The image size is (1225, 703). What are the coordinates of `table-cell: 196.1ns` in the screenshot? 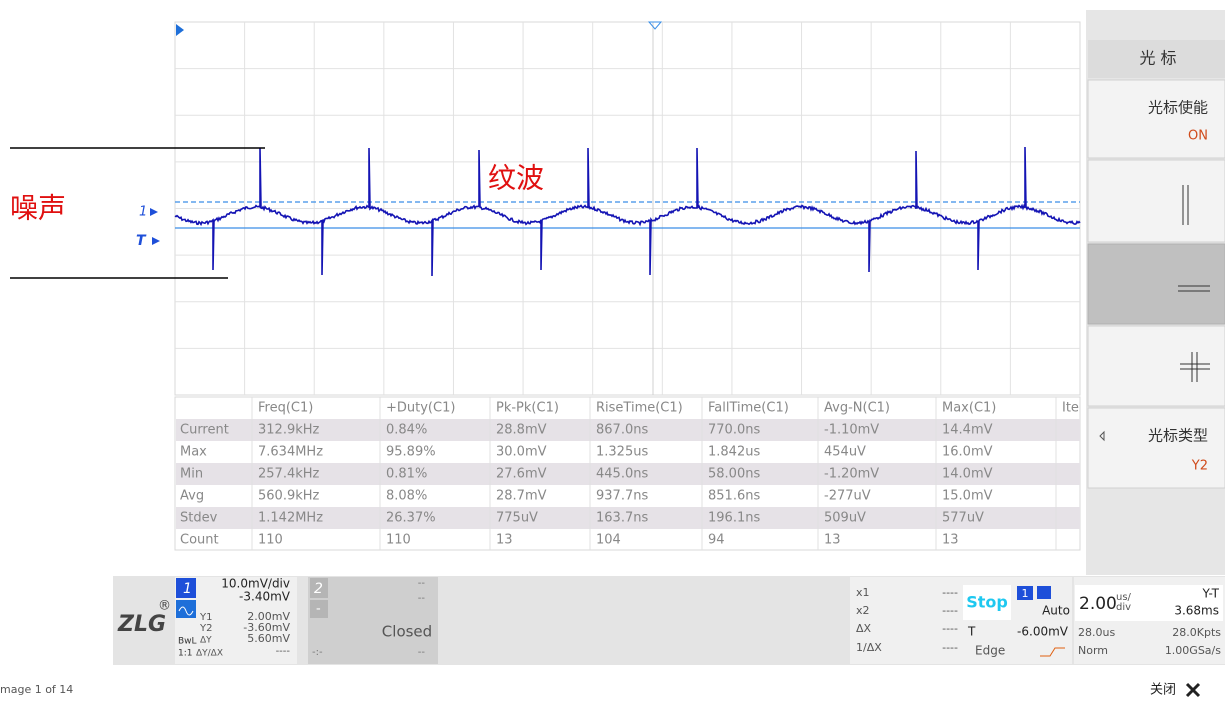 It's located at (734, 518).